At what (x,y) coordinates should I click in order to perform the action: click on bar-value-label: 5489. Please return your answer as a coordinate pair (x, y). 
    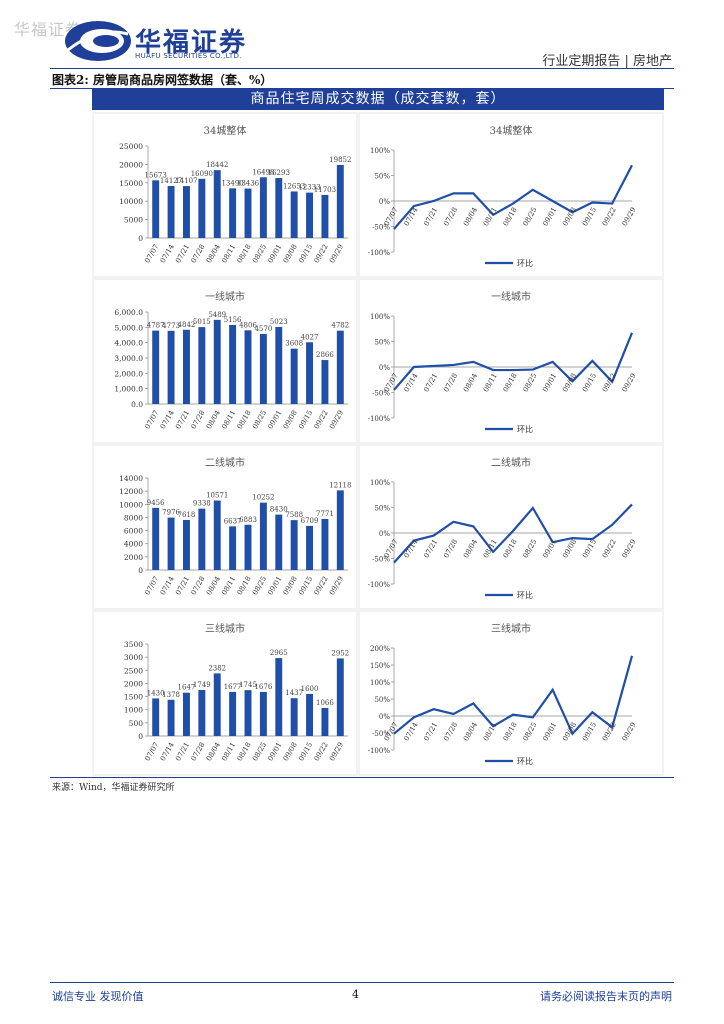
    Looking at the image, I should click on (217, 315).